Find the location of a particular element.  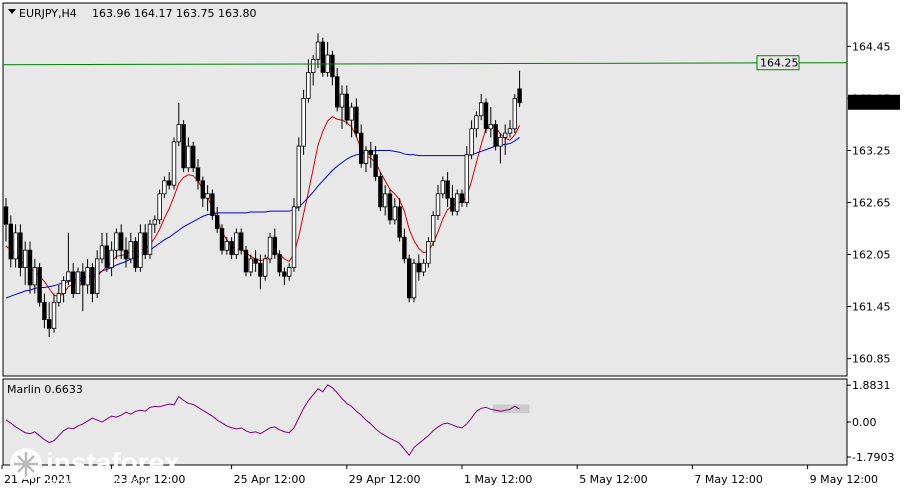

current-price-box is located at coordinates (874, 102).